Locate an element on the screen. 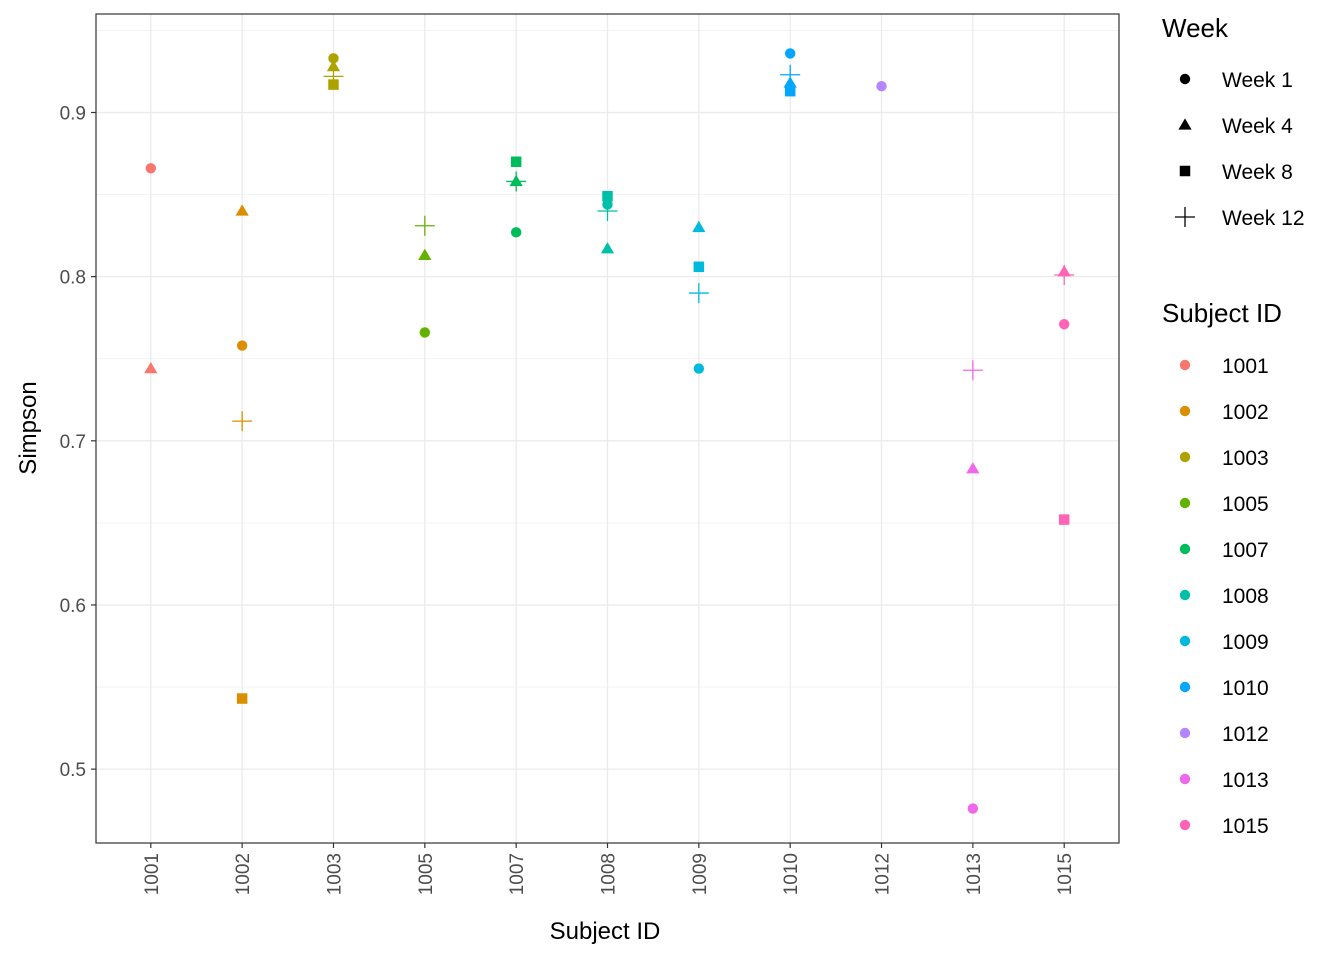  x-tick-label: 1013 is located at coordinates (974, 874).